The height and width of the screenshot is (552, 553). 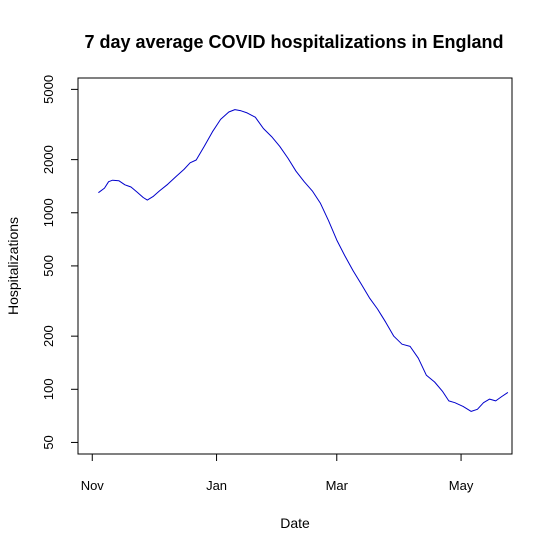 What do you see at coordinates (48, 266) in the screenshot?
I see `y-tick-label: 500` at bounding box center [48, 266].